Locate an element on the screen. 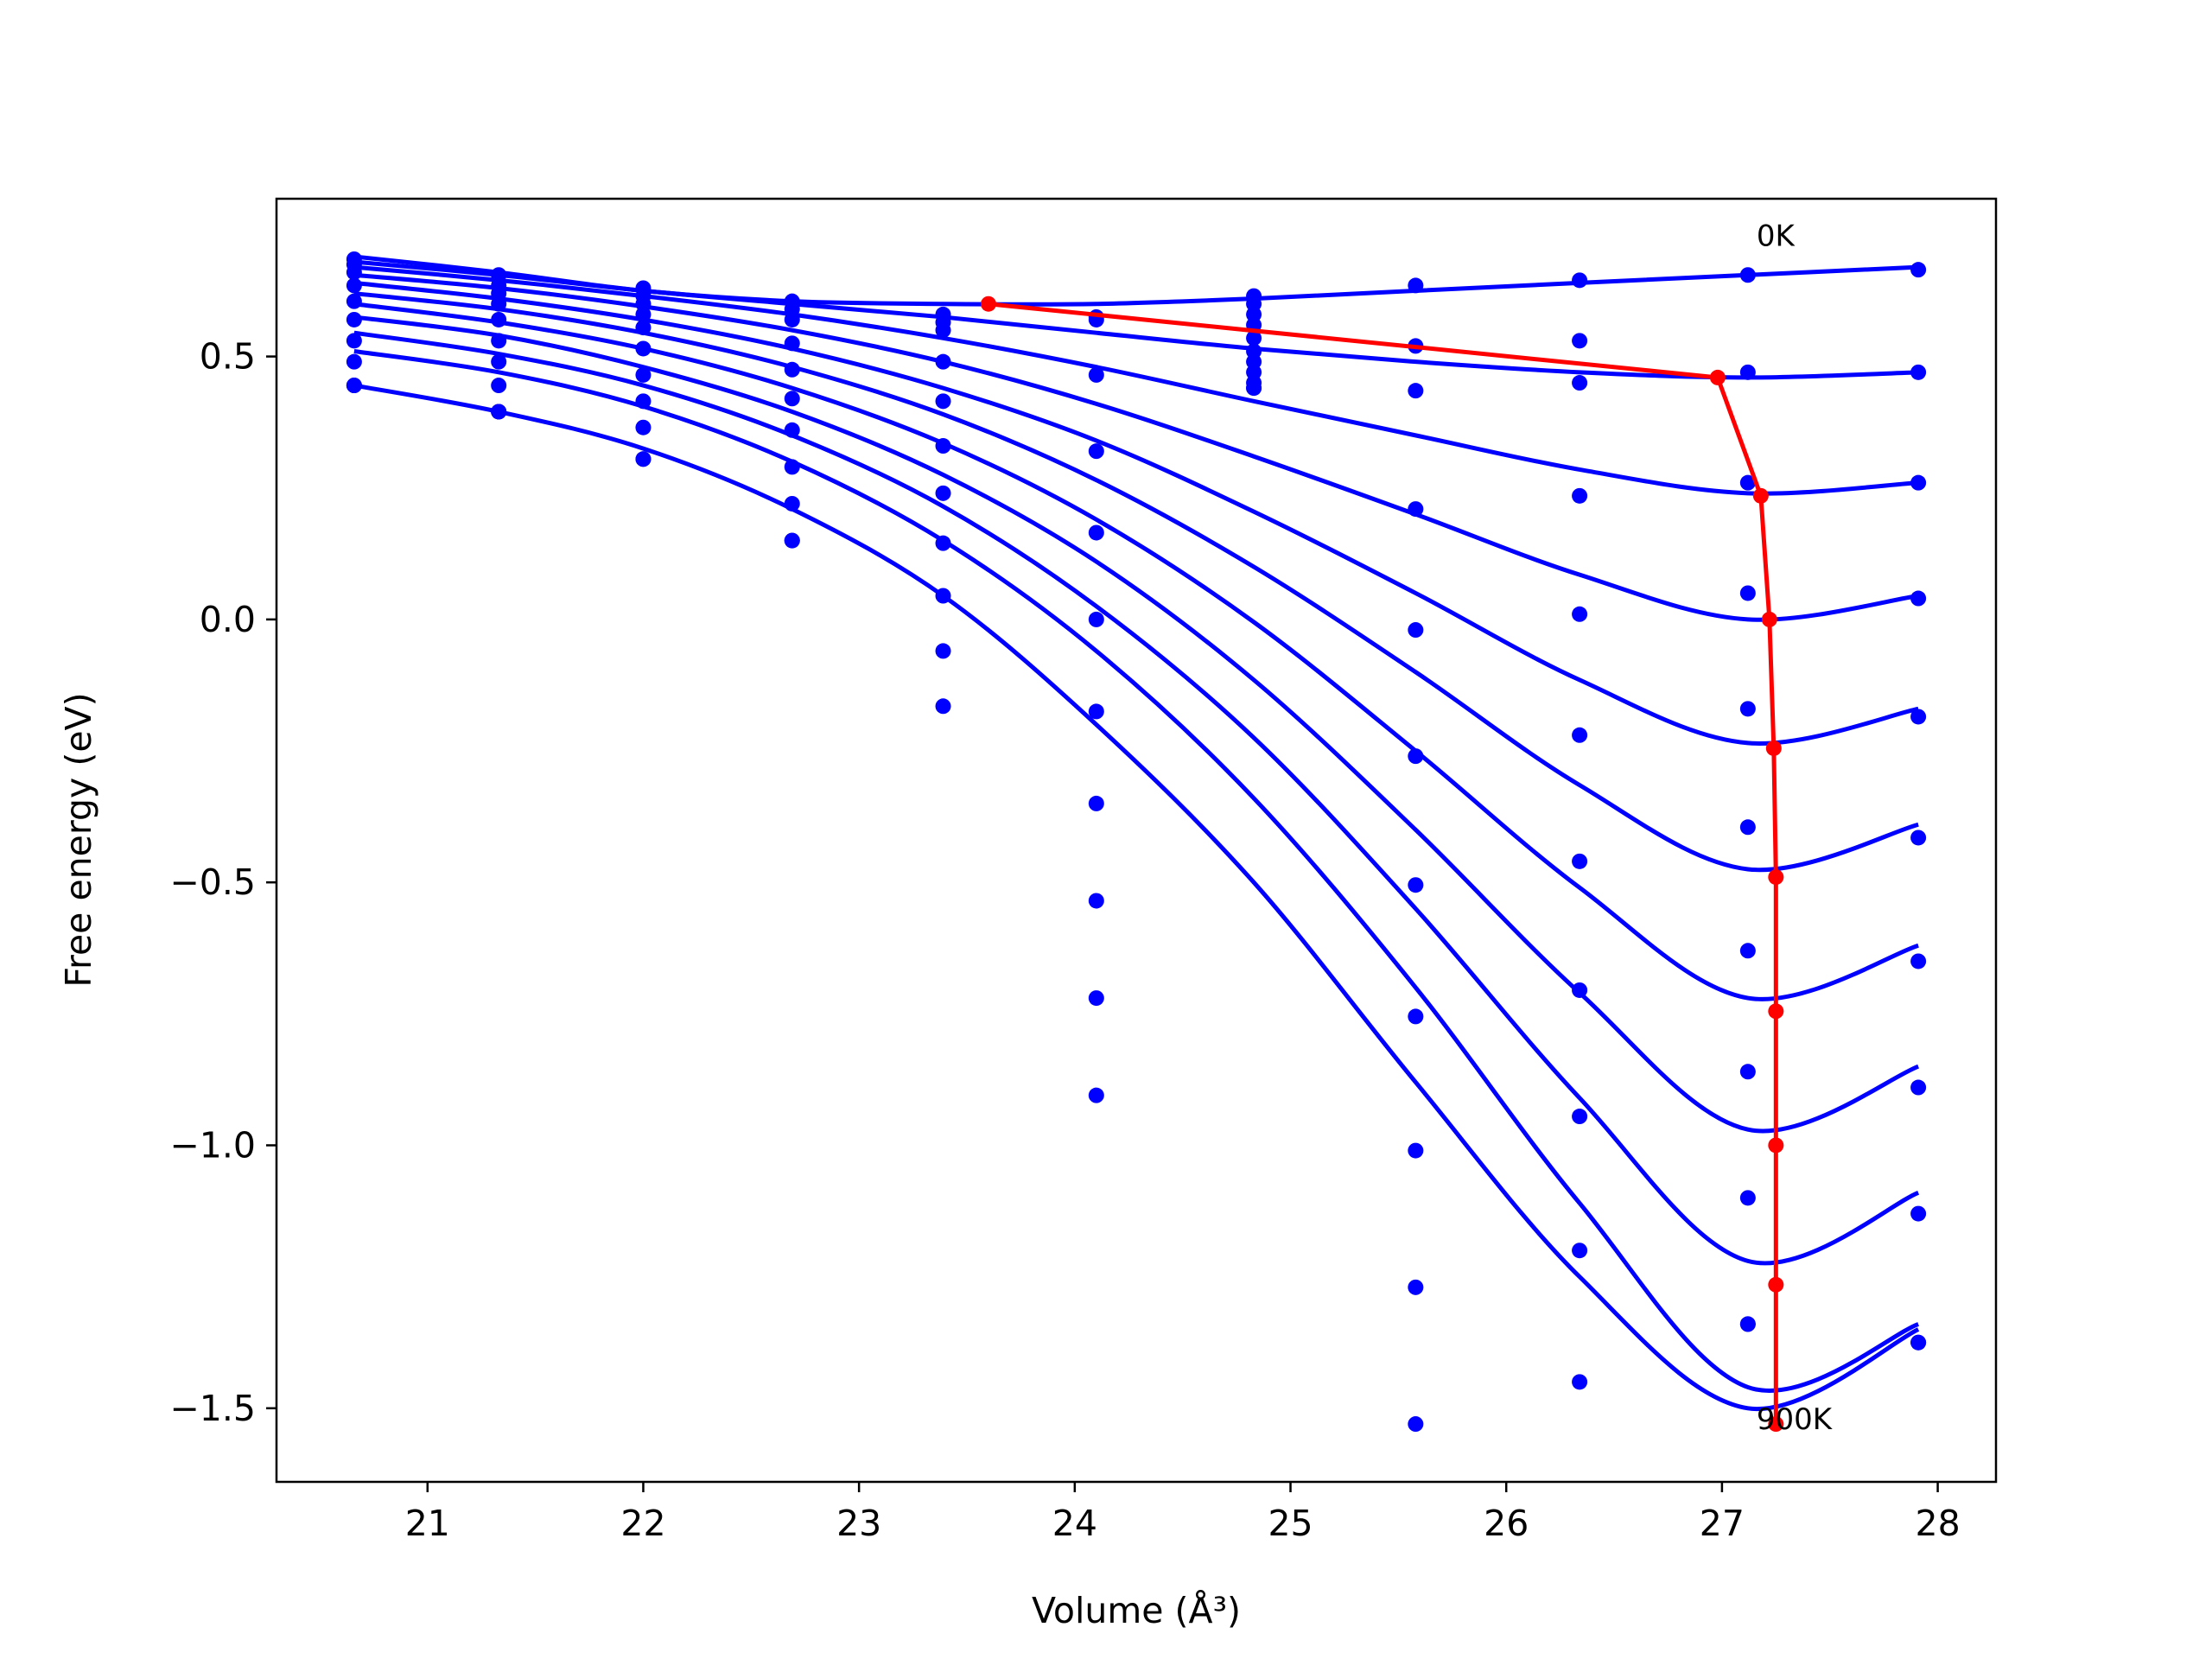  x-tick-label: 27 is located at coordinates (1722, 1523).